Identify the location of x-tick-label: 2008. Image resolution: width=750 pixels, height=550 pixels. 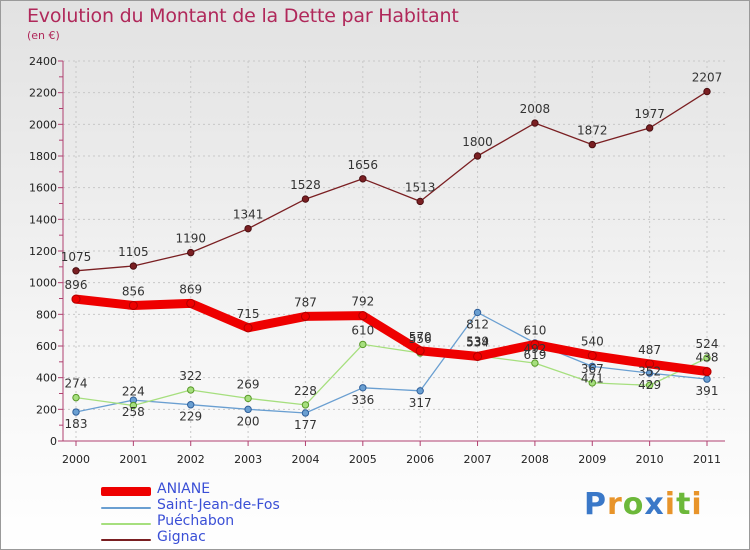
(535, 459).